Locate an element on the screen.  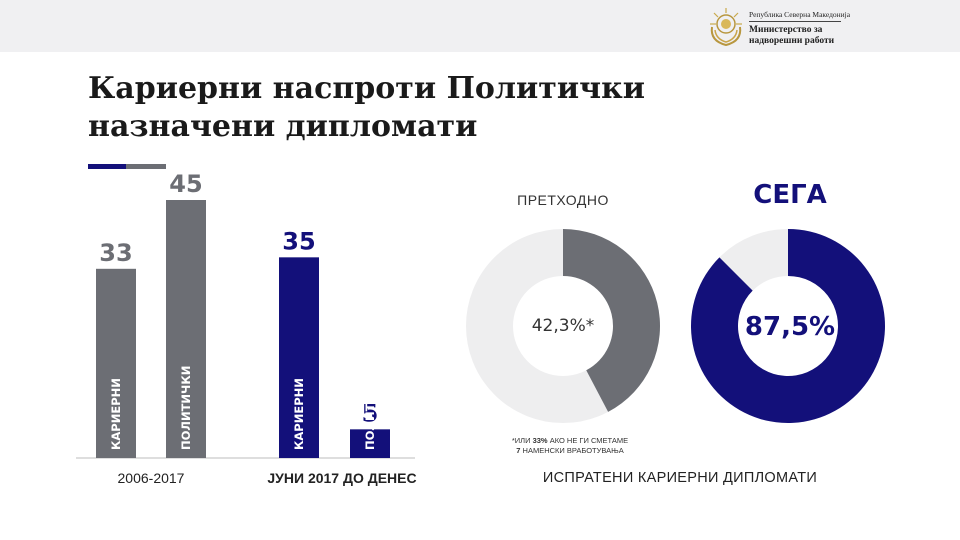
title-line-1: Кариерни наспроти Политички is located at coordinates (367, 88).